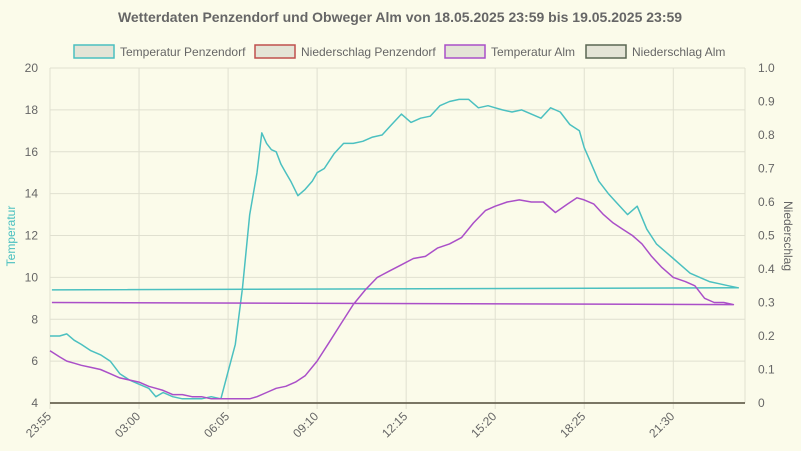 Image resolution: width=801 pixels, height=451 pixels. What do you see at coordinates (766, 202) in the screenshot?
I see `y2-tick-label: 0.6` at bounding box center [766, 202].